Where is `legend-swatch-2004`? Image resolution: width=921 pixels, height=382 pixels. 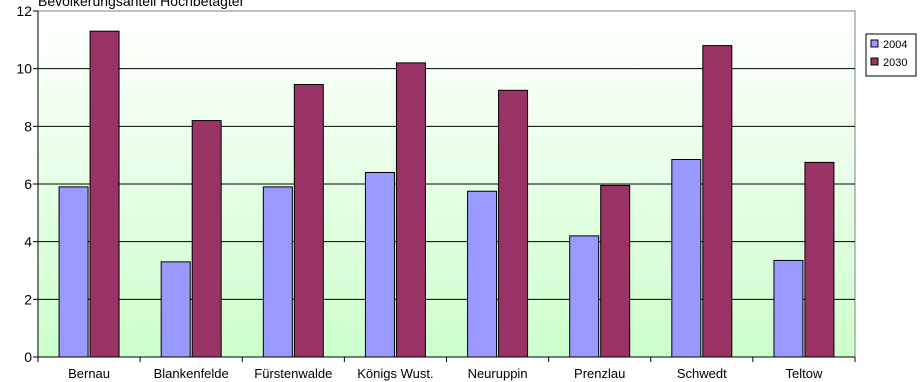 legend-swatch-2004 is located at coordinates (874, 43).